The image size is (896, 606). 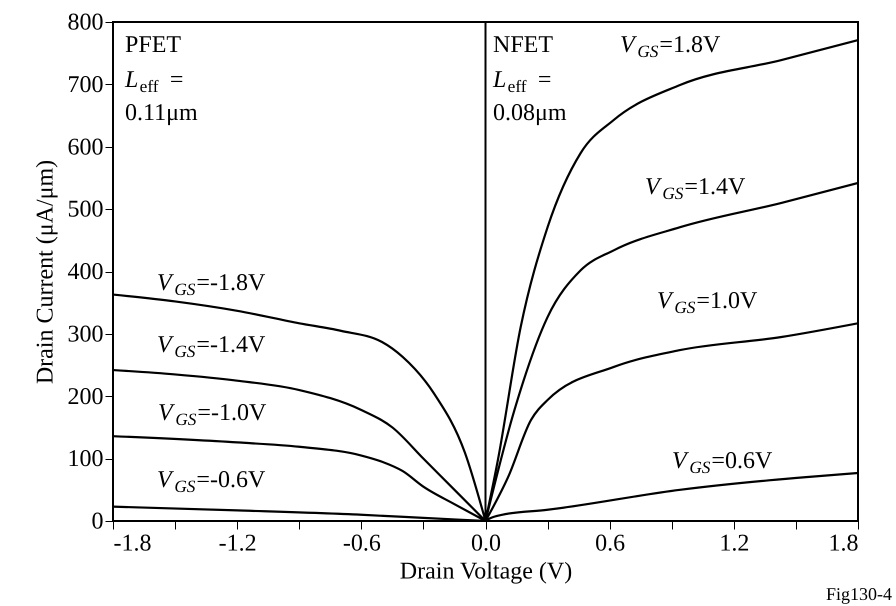 I want to click on annotation: 0.08μm, so click(x=530, y=113).